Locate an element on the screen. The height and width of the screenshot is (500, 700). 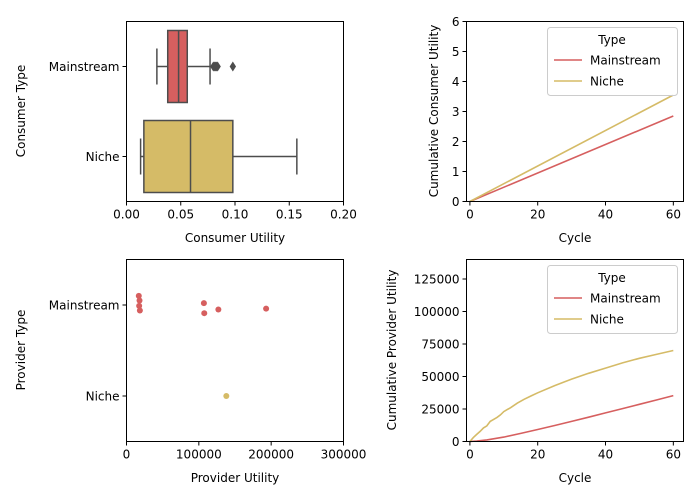
provider-strip-marks is located at coordinates (202, 345).